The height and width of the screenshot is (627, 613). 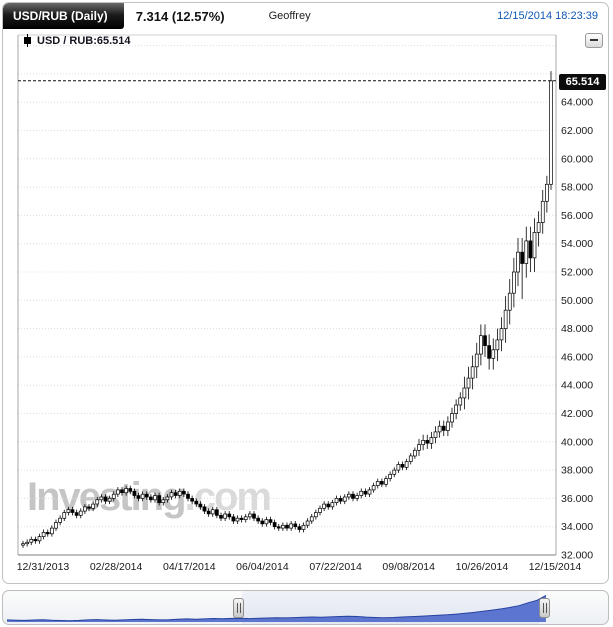 I want to click on svg-text: 62.000, so click(x=577, y=131).